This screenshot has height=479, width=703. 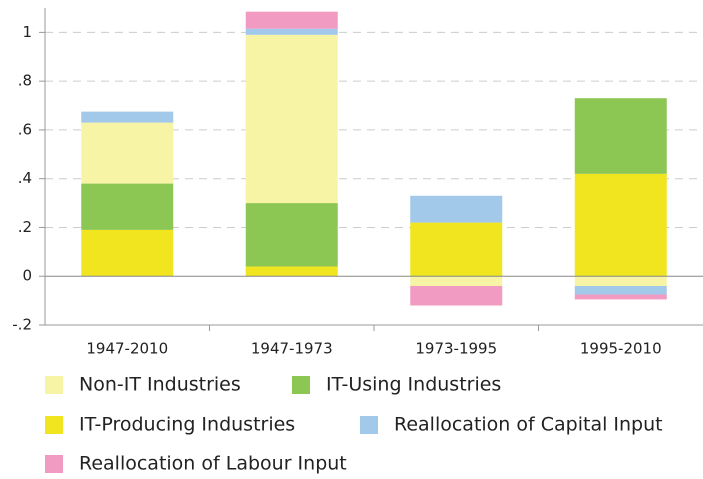 What do you see at coordinates (25, 81) in the screenshot?
I see `y-tick-label: .8` at bounding box center [25, 81].